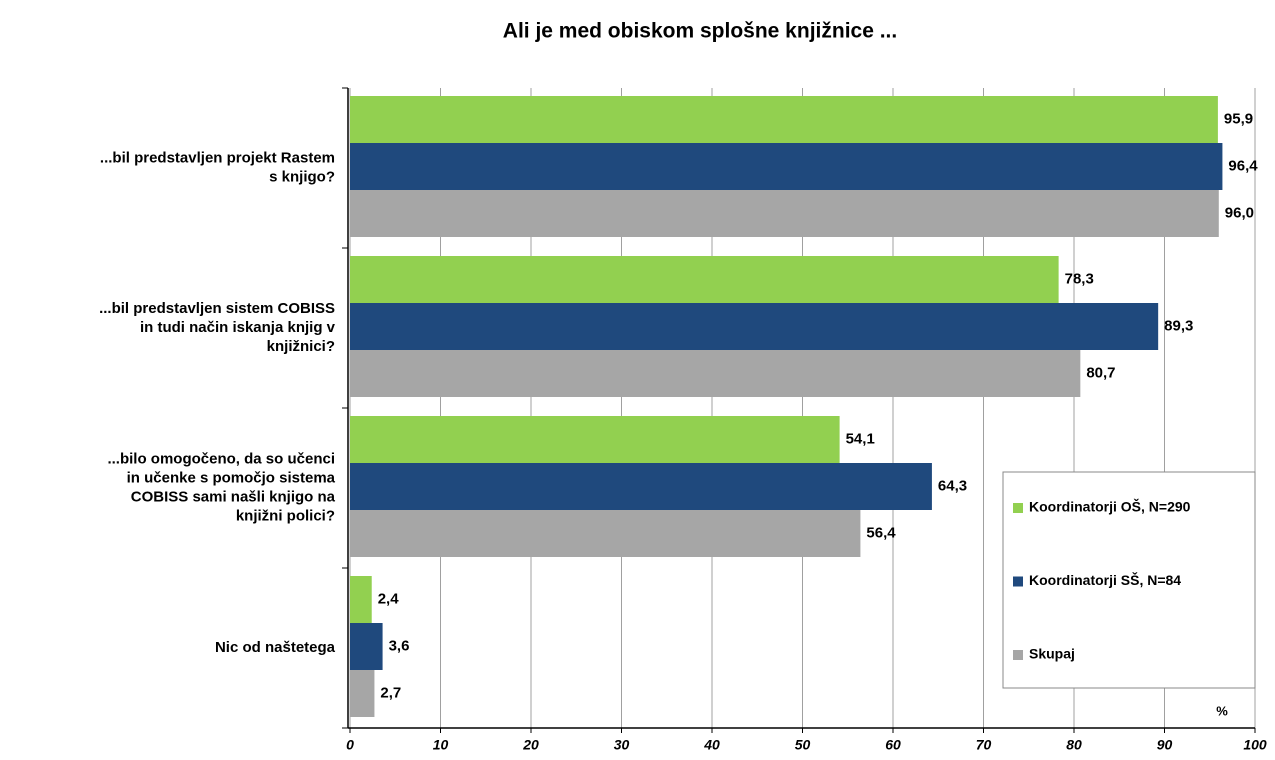 Image resolution: width=1275 pixels, height=760 pixels. What do you see at coordinates (1100, 372) in the screenshot?
I see `data-label: 80,7` at bounding box center [1100, 372].